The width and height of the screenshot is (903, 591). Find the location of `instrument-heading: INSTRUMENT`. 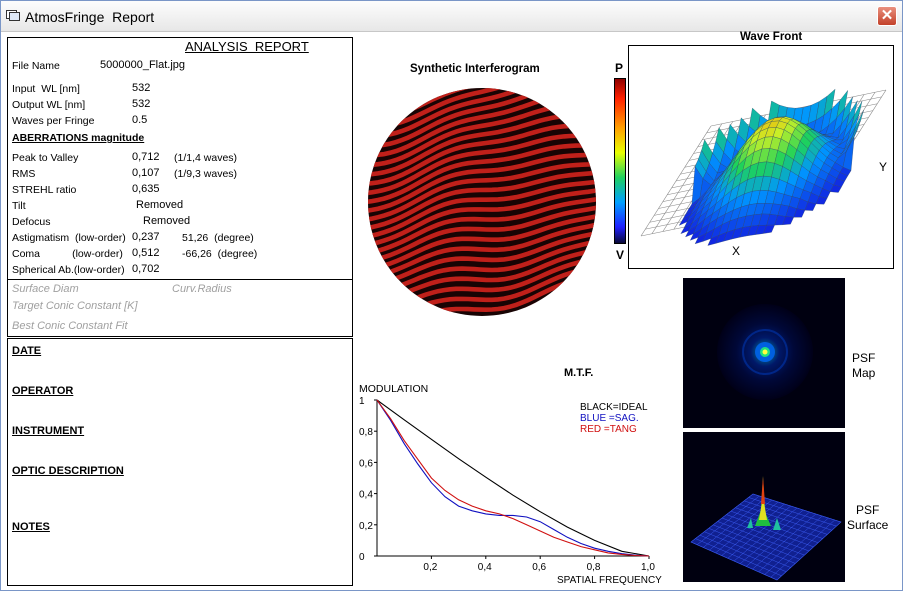

instrument-heading: INSTRUMENT is located at coordinates (48, 431).